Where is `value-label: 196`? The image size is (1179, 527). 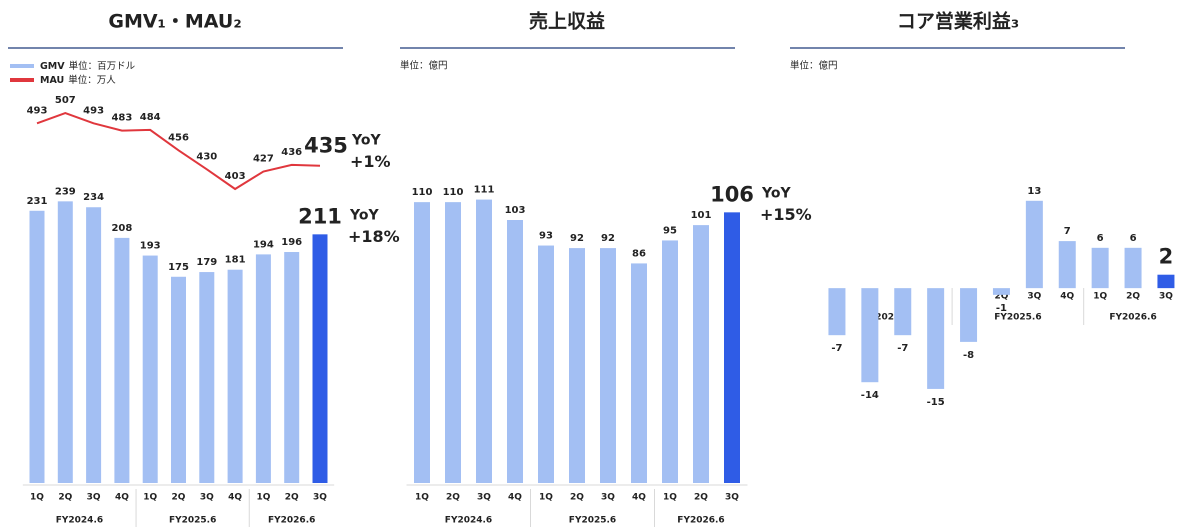
value-label: 196 is located at coordinates (291, 242).